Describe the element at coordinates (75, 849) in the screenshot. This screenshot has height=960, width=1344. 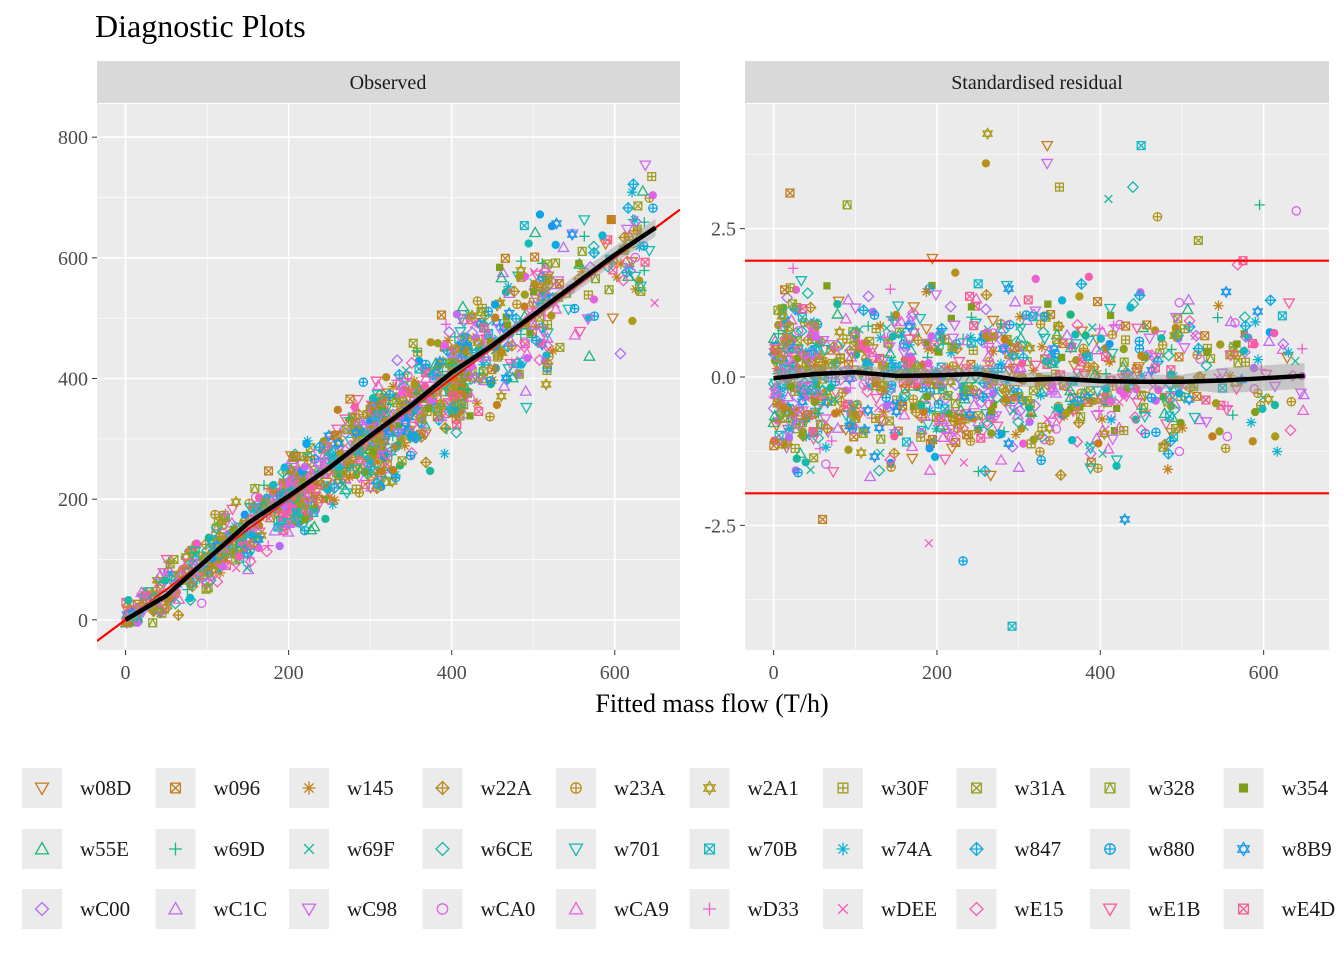
I see `legend-item: w55E` at that location.